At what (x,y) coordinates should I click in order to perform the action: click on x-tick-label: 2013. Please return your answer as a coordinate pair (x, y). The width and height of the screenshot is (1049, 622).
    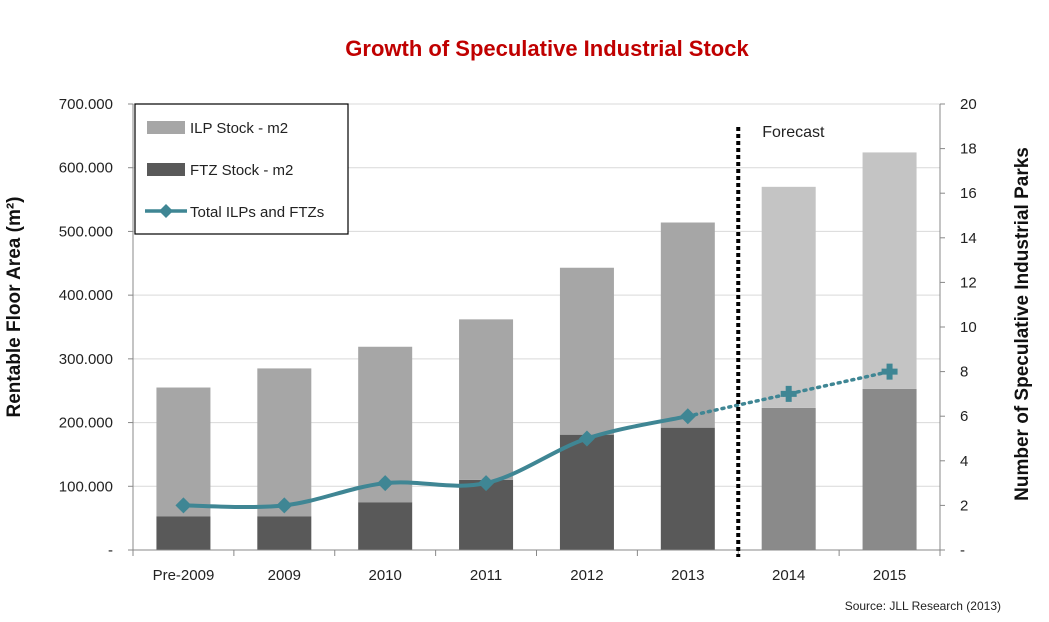
    Looking at the image, I should click on (687, 575).